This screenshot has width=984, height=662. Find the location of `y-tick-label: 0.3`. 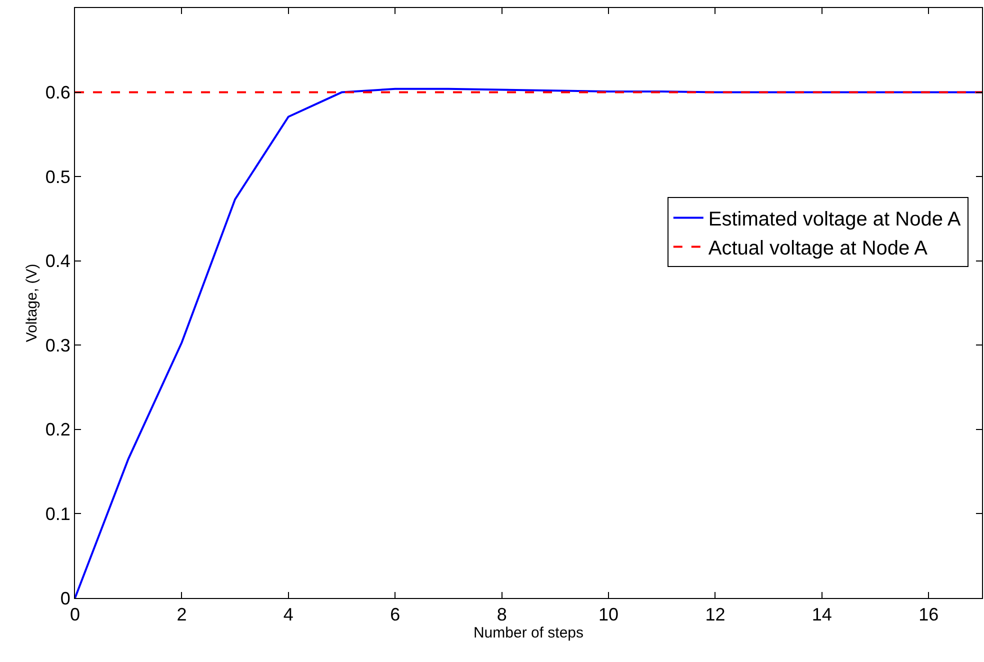

y-tick-label: 0.3 is located at coordinates (57, 345).